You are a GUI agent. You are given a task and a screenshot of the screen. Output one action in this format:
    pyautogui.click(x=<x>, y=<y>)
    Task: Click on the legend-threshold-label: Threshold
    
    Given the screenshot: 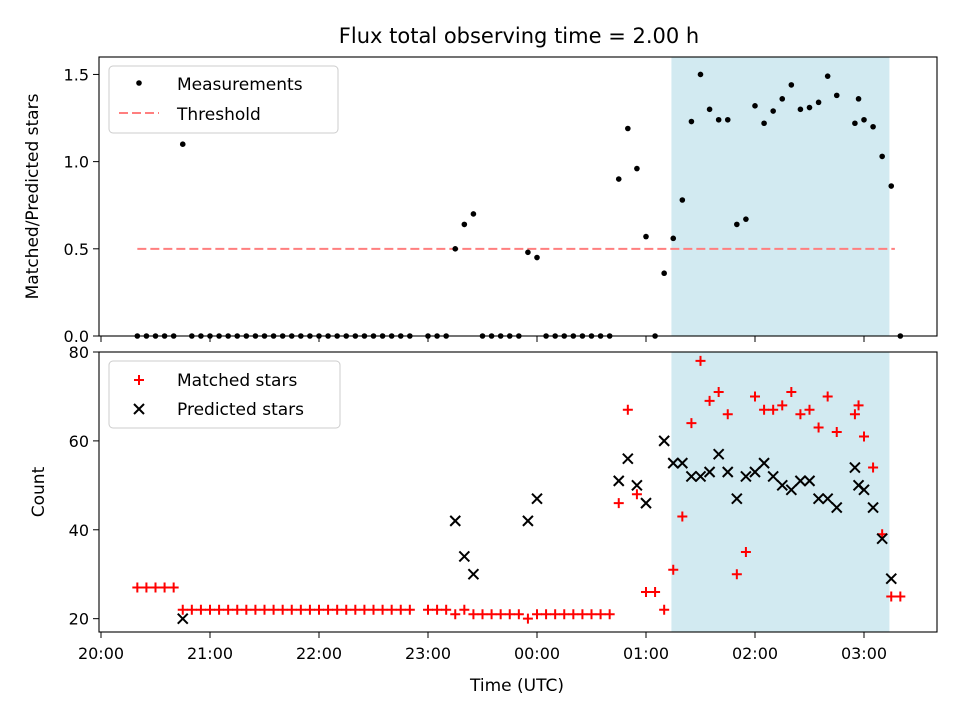 What is the action you would take?
    pyautogui.click(x=218, y=115)
    